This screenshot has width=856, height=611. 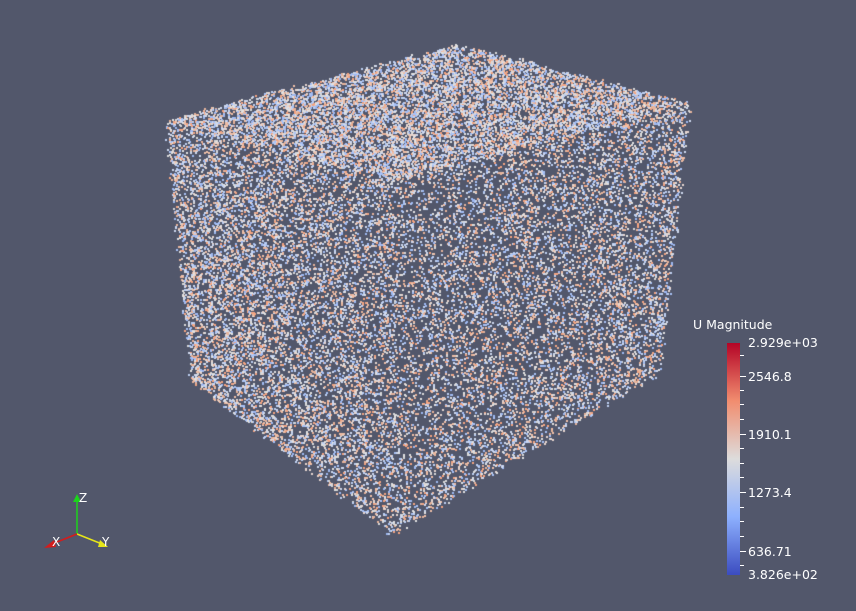 I want to click on scalar-bar-label: 1273.4, so click(x=770, y=492).